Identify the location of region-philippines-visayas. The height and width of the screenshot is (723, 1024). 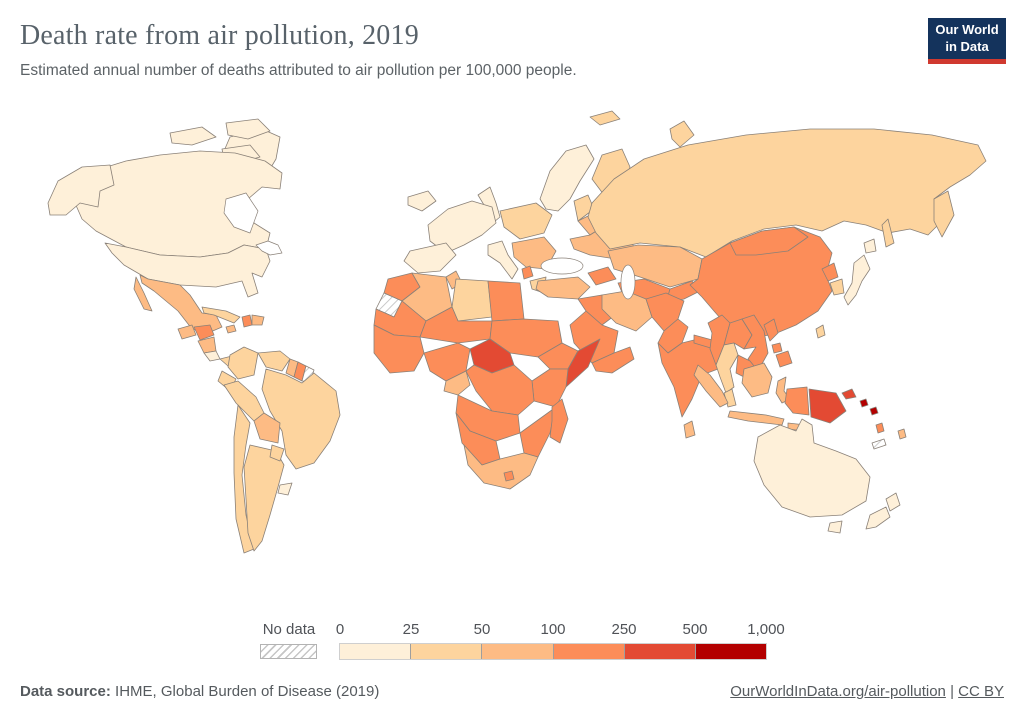
(777, 348).